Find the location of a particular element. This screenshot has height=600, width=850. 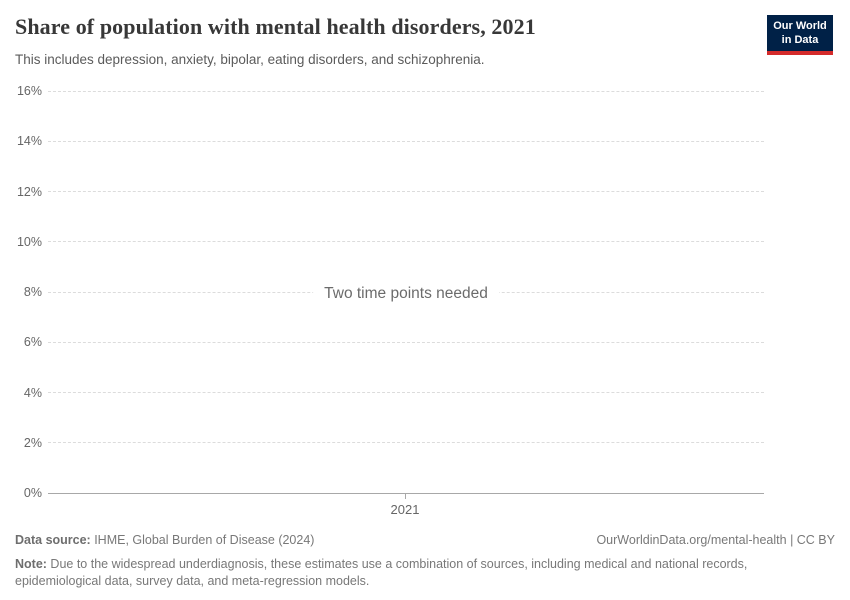

grid-row: 16% is located at coordinates (389, 91).